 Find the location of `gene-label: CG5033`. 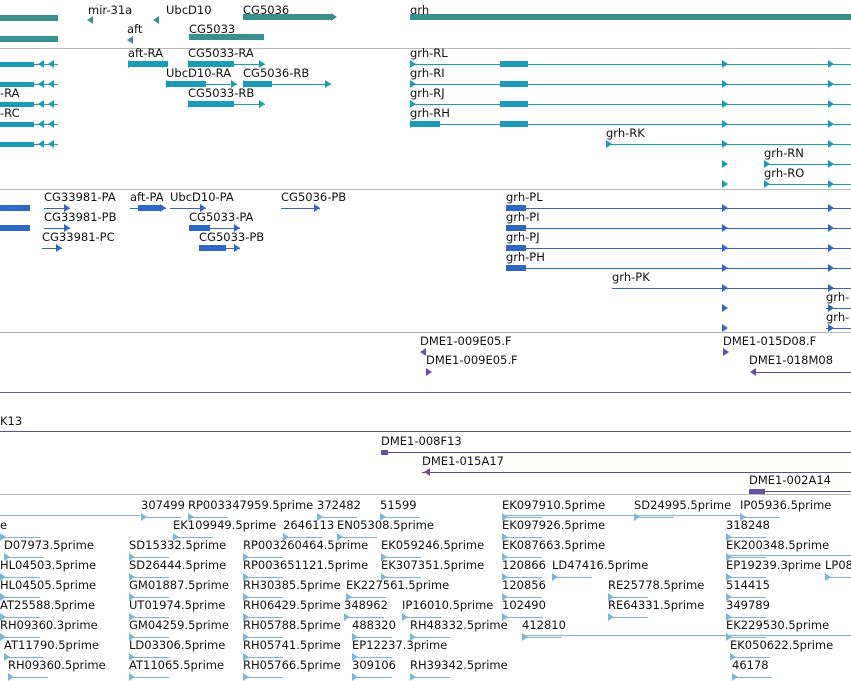

gene-label: CG5033 is located at coordinates (212, 29).